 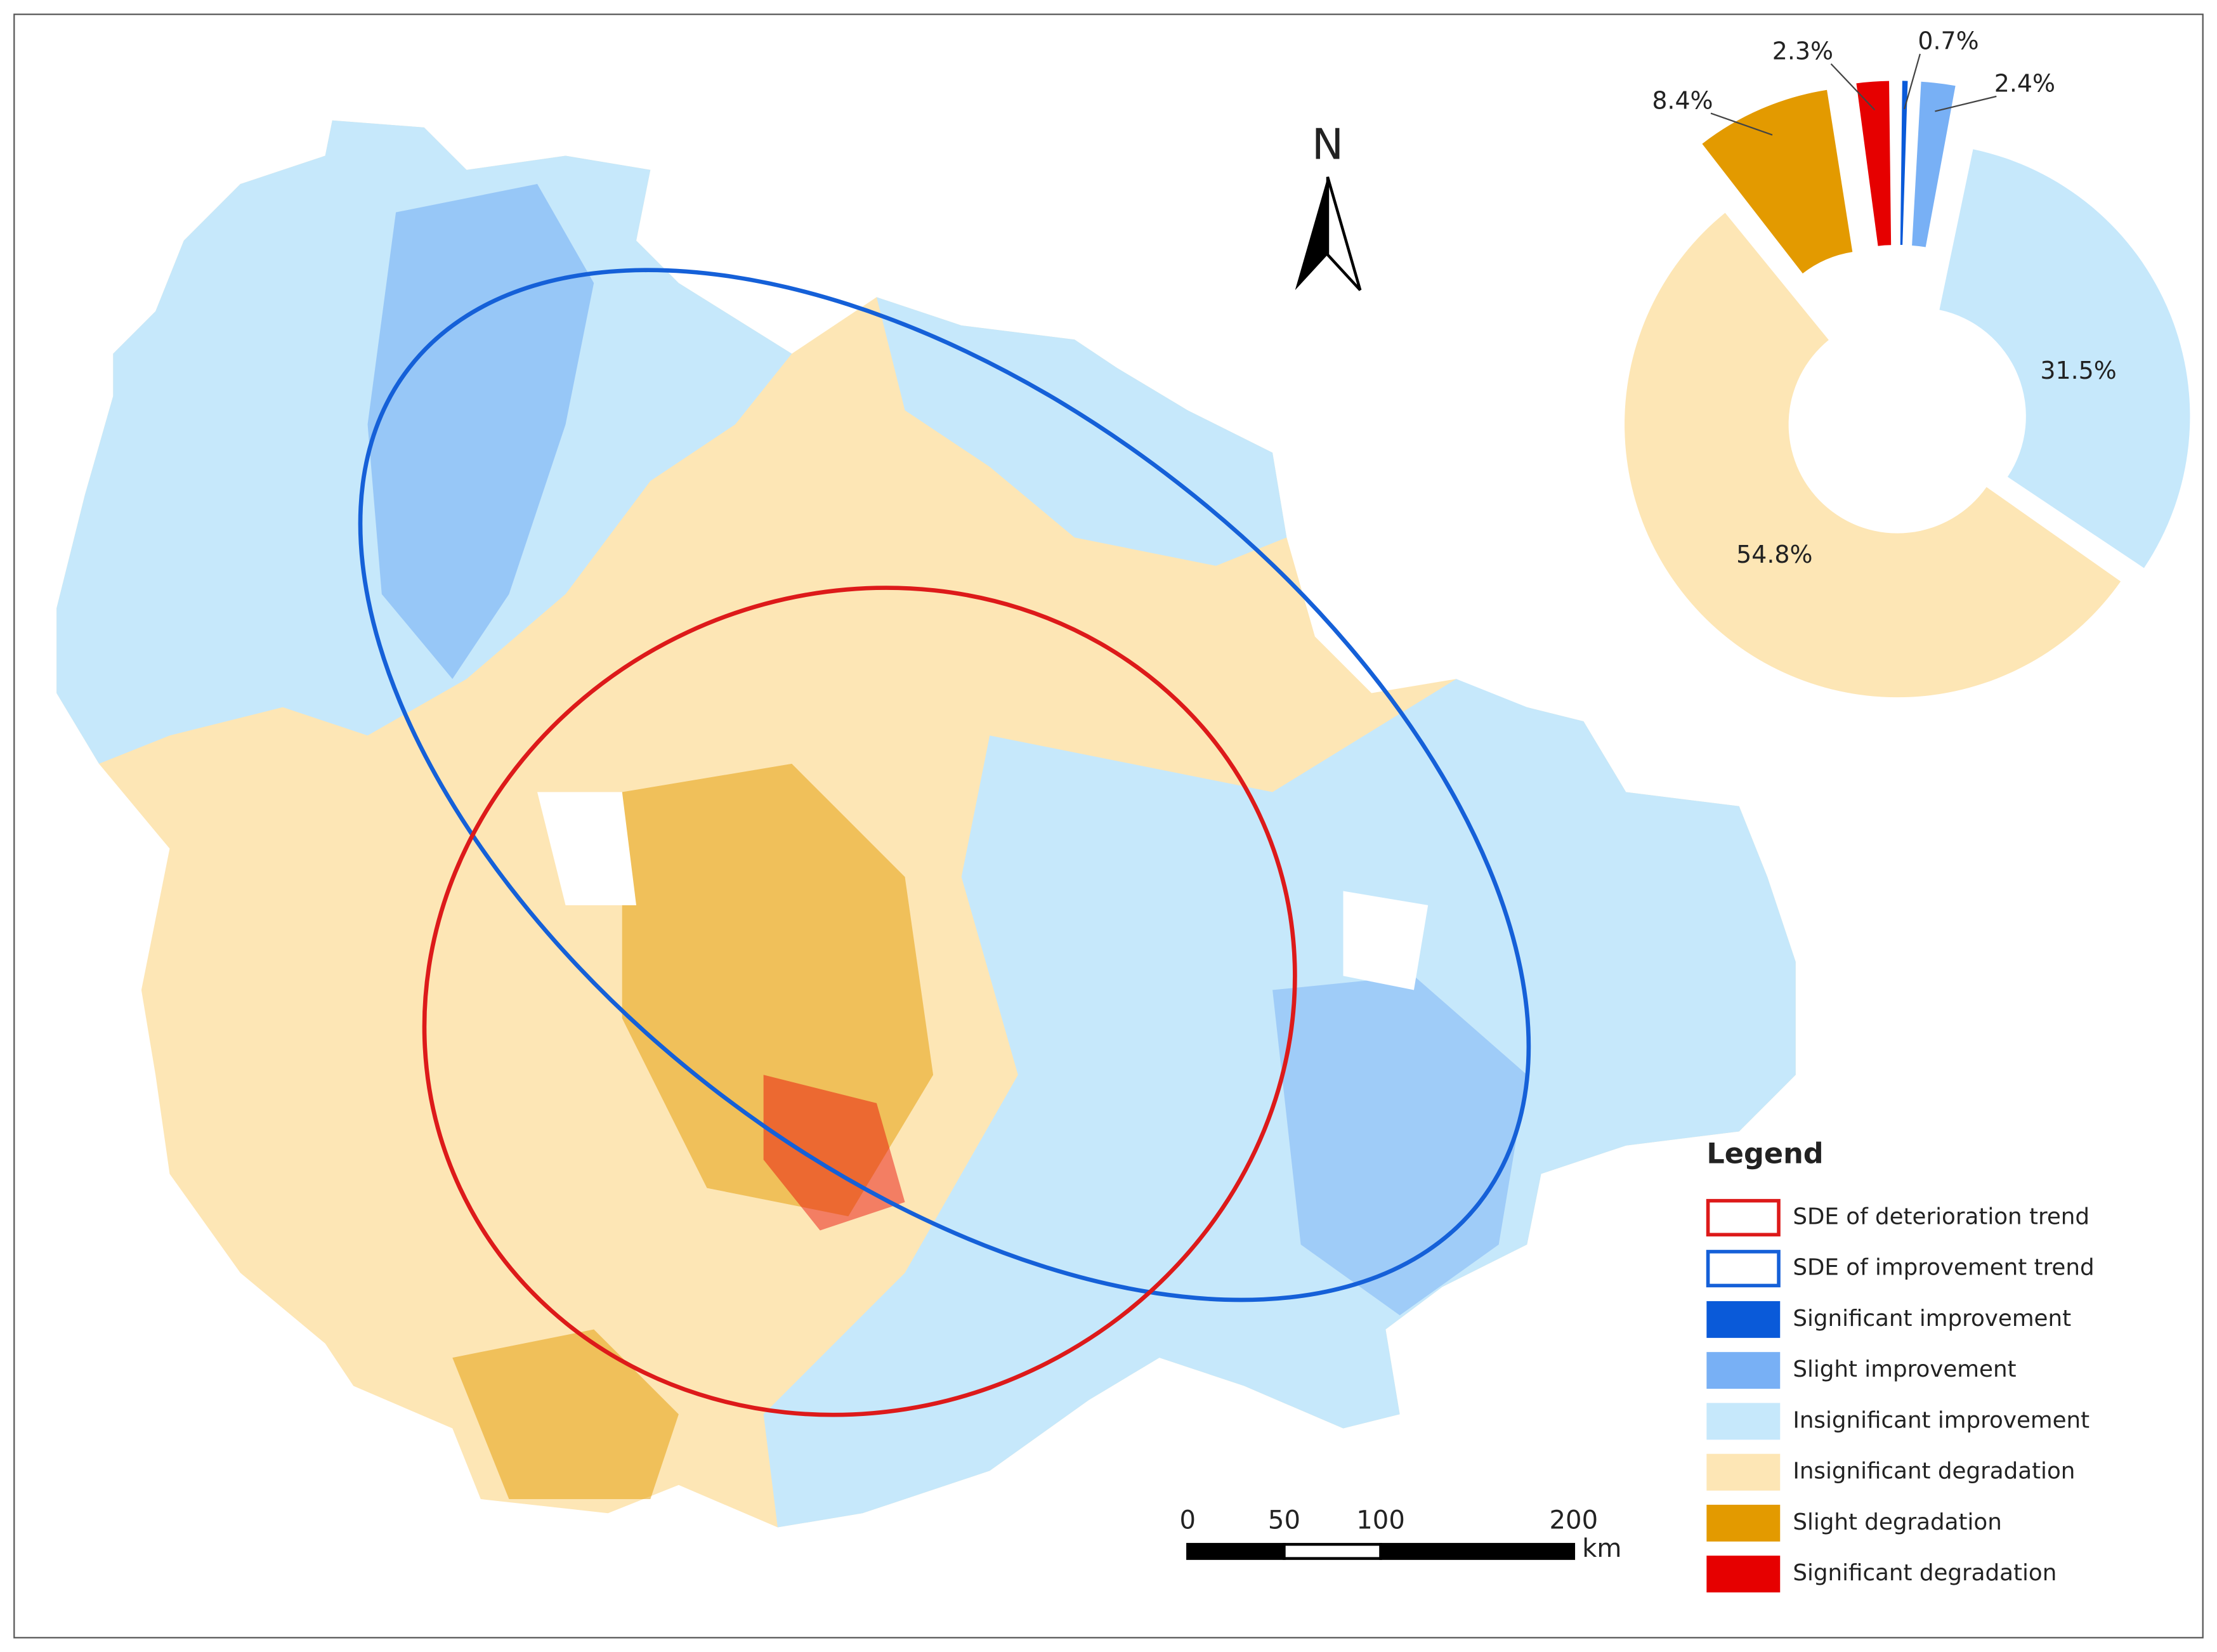 I want to click on scale-unit: km, so click(x=1601, y=1548).